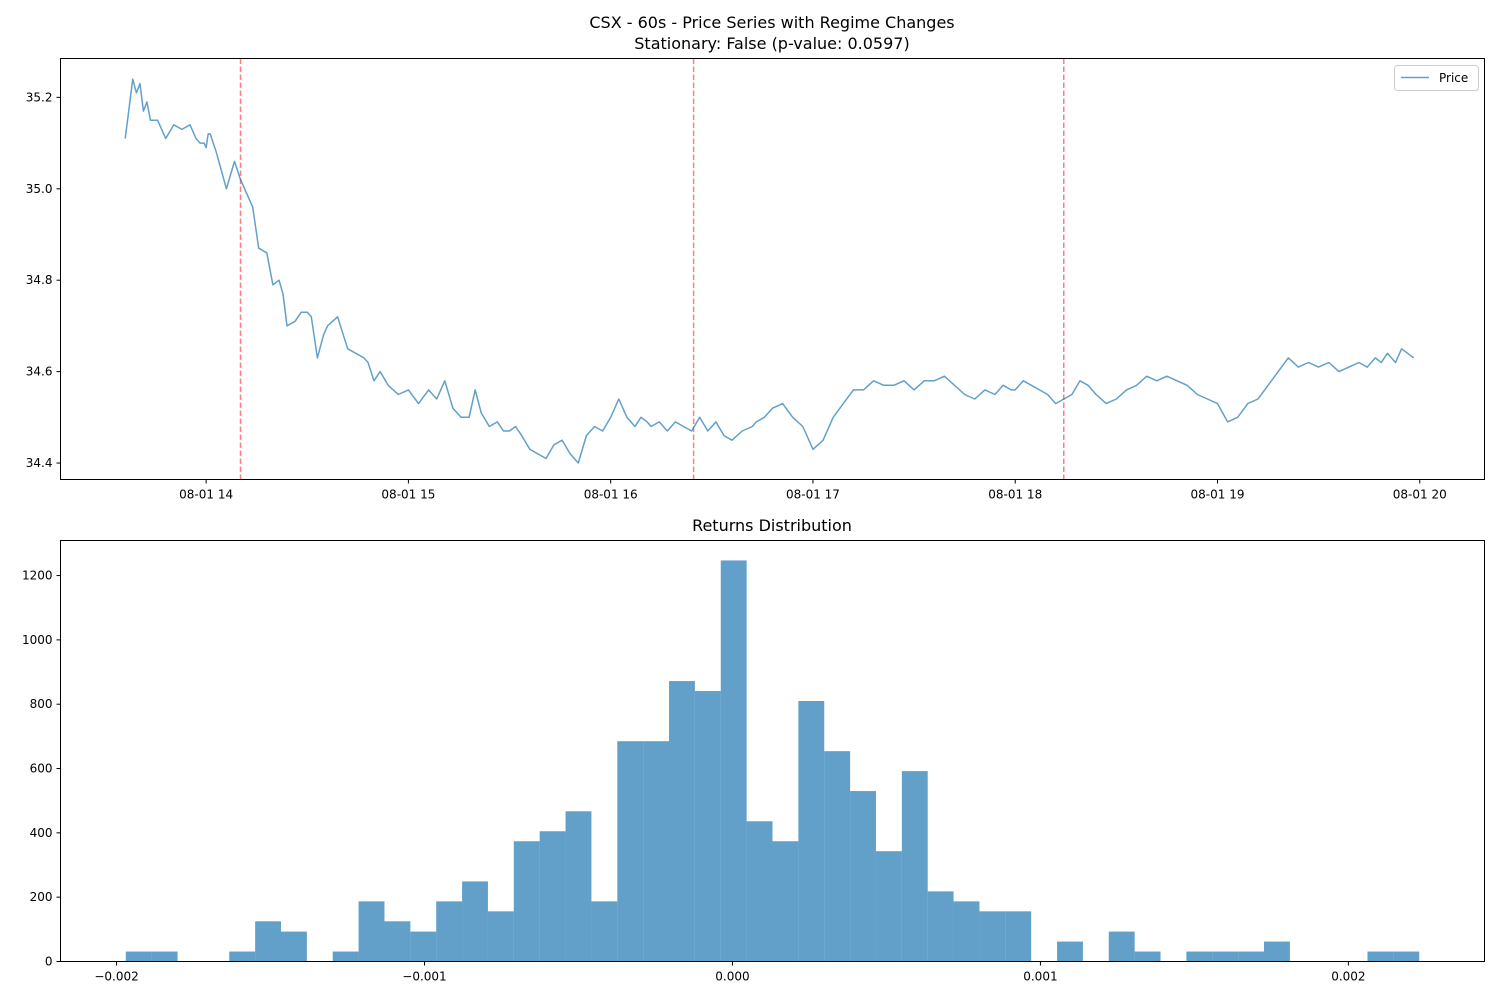  Describe the element at coordinates (206, 495) in the screenshot. I see `price-x-tick-label: 08-01 14` at that location.